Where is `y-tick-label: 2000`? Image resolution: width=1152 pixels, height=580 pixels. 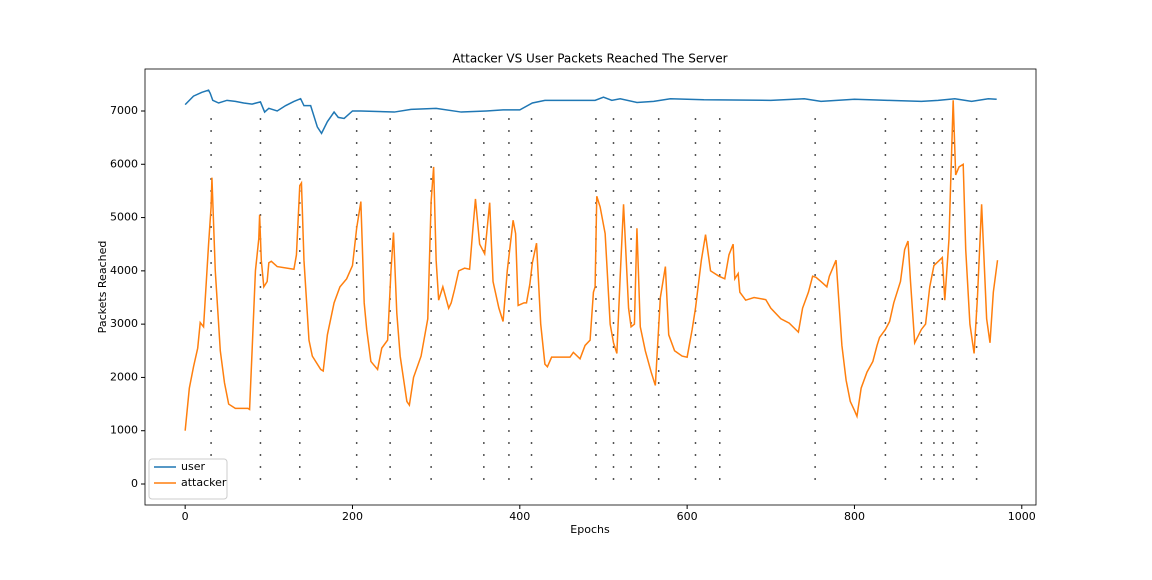 y-tick-label: 2000 is located at coordinates (124, 376).